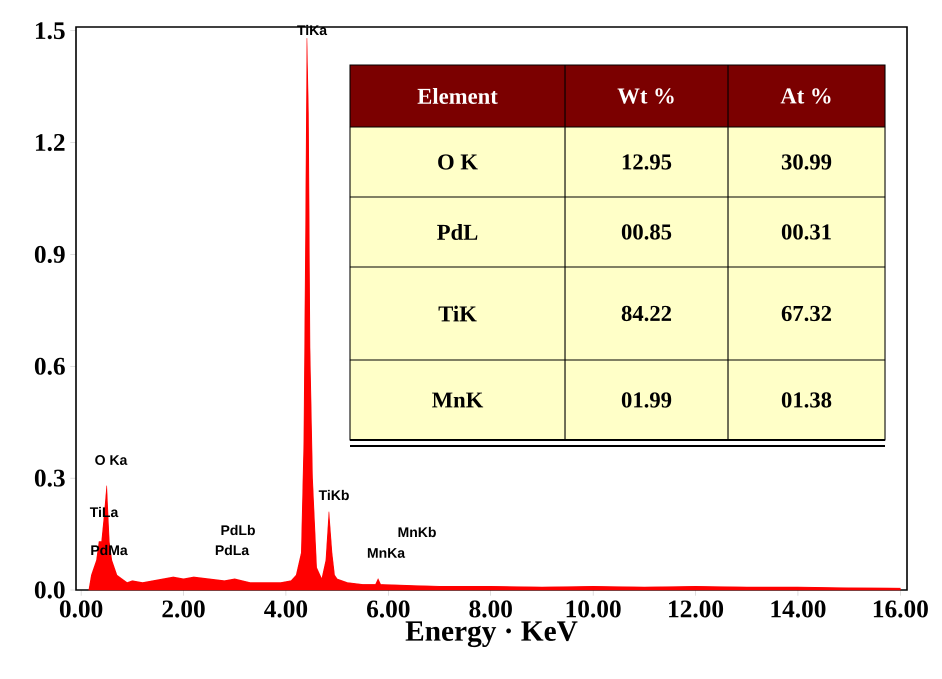 The width and height of the screenshot is (942, 679). What do you see at coordinates (49, 590) in the screenshot?
I see `y-tick-label: 0.0` at bounding box center [49, 590].